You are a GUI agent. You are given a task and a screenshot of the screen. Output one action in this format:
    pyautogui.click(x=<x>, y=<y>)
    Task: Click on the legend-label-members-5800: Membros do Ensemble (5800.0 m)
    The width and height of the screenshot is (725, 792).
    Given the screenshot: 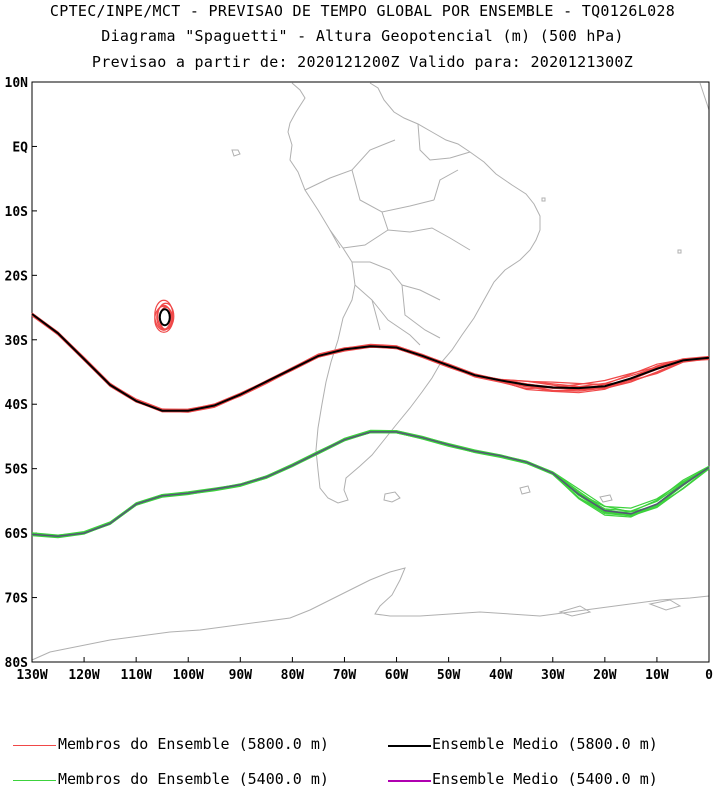 What is the action you would take?
    pyautogui.click(x=193, y=744)
    